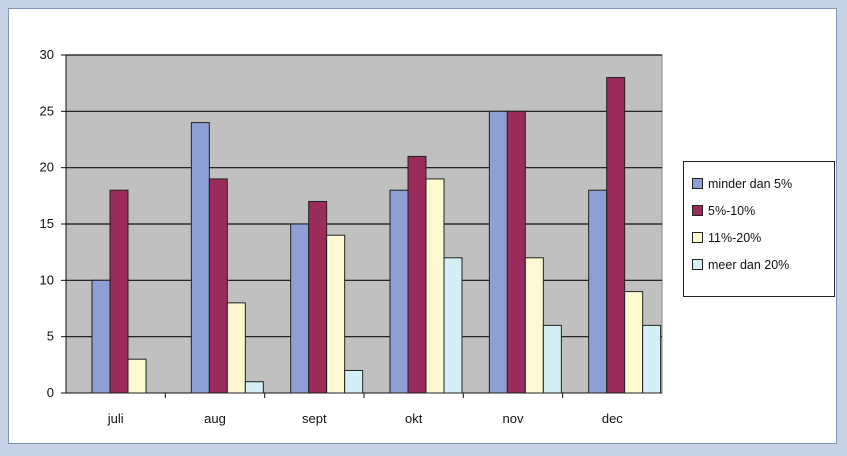  Describe the element at coordinates (47, 223) in the screenshot. I see `y-tick-label: 15` at that location.